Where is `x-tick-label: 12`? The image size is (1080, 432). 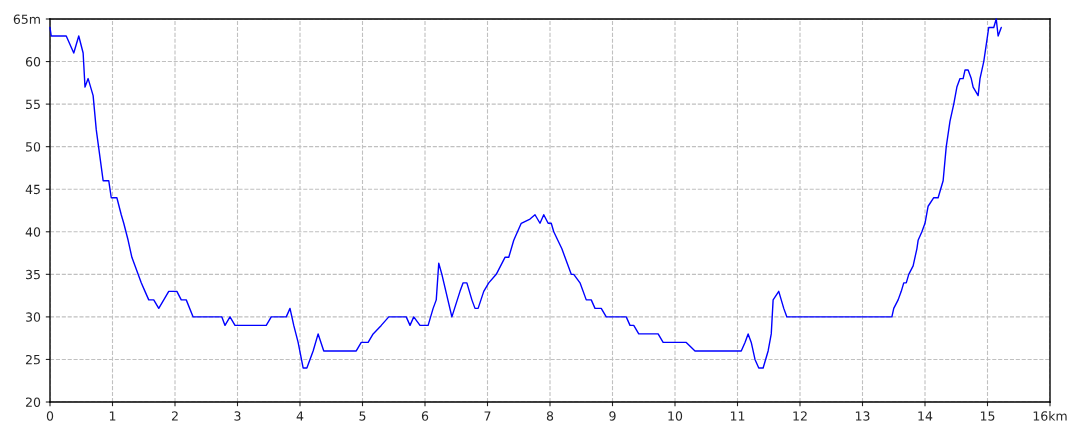
x-tick-label: 12 is located at coordinates (800, 416).